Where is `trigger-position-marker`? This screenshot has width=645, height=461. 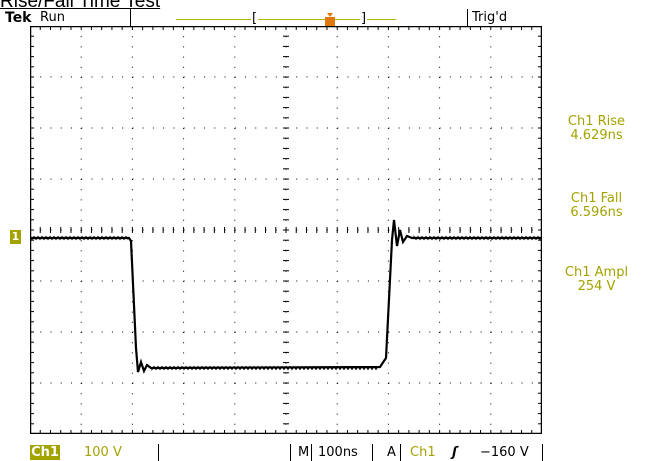
trigger-position-marker is located at coordinates (330, 20).